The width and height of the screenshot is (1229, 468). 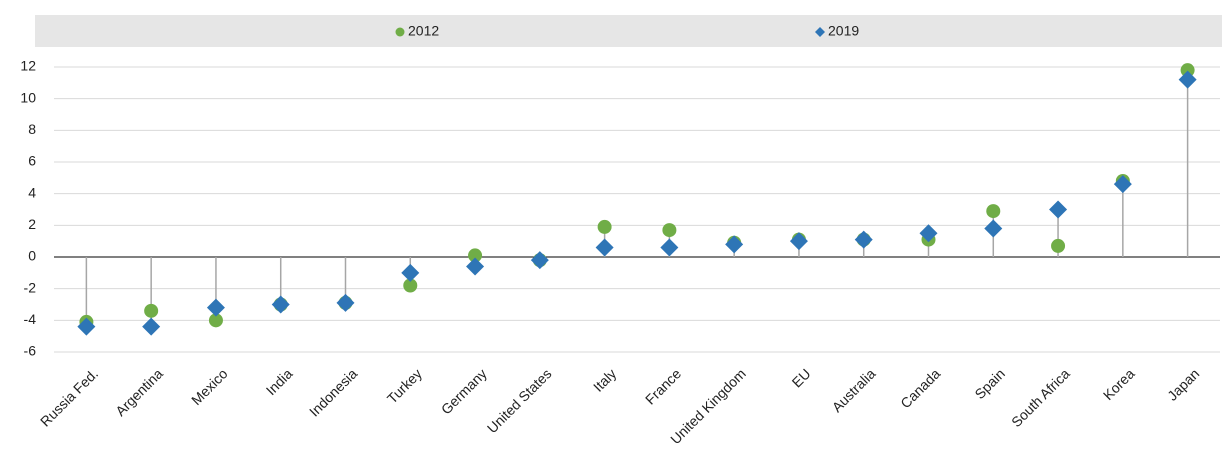 I want to click on x-tick-label: Indonesia, so click(x=333, y=392).